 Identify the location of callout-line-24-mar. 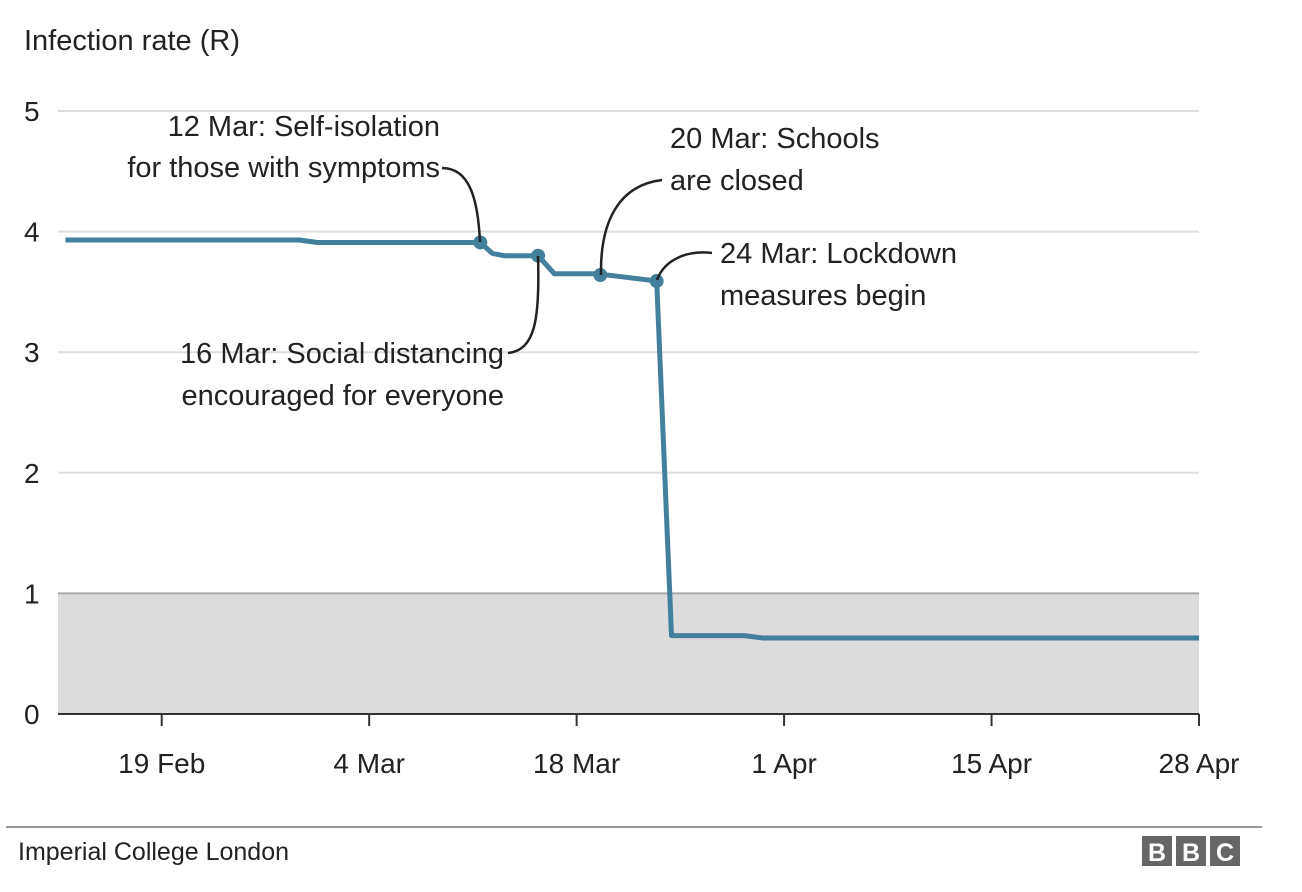
(684, 266).